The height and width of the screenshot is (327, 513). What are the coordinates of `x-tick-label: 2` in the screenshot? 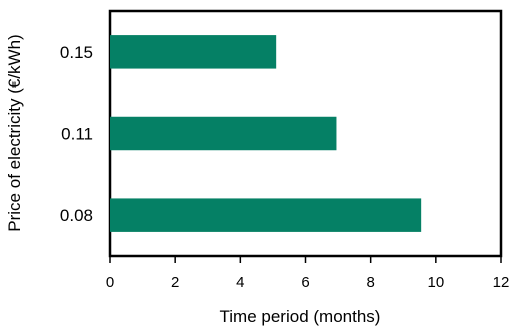 It's located at (175, 282).